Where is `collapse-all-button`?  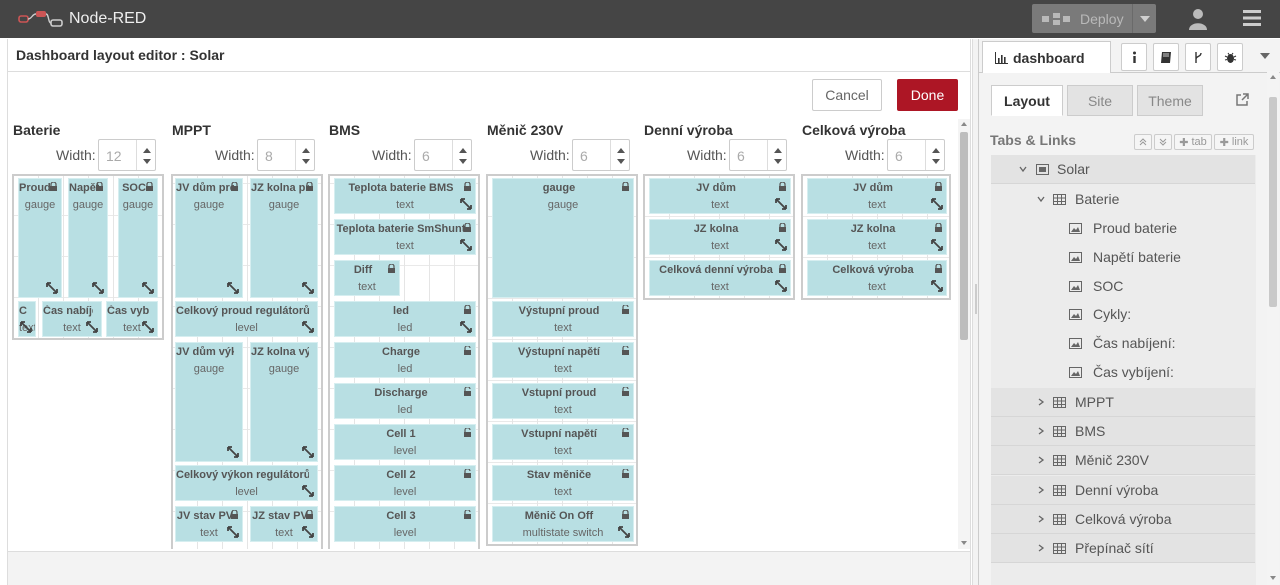
collapse-all-button is located at coordinates (1143, 142).